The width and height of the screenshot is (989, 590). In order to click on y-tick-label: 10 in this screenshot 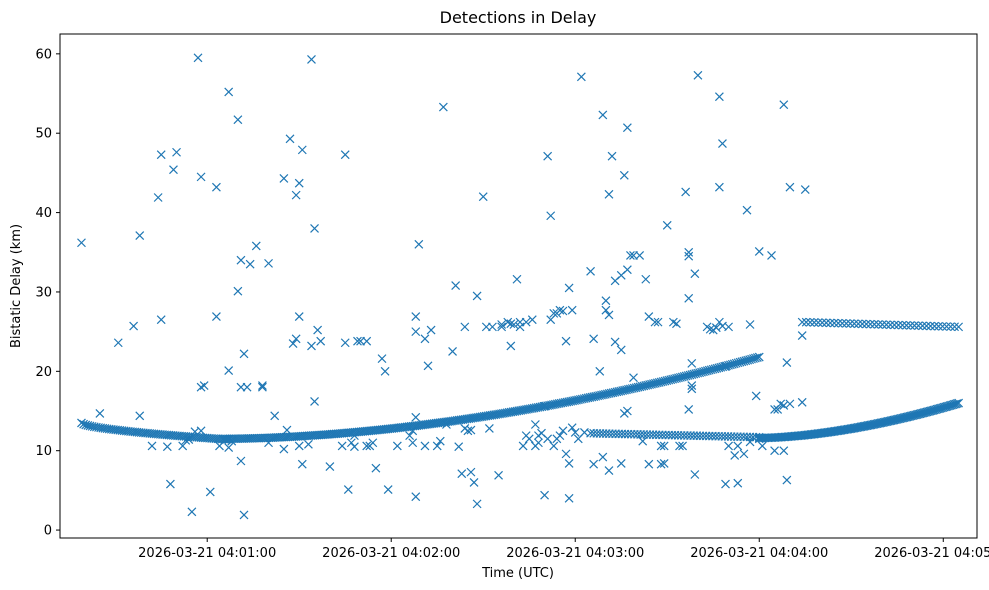, I will do `click(43, 451)`.